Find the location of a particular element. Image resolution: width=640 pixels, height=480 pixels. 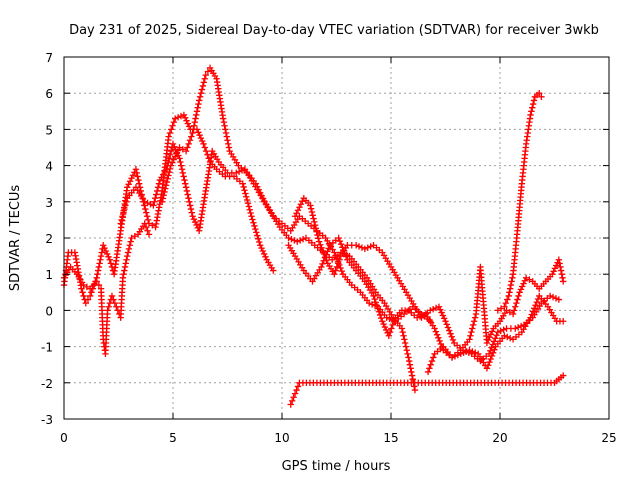

data-point-track-i is located at coordinates (292, 401).